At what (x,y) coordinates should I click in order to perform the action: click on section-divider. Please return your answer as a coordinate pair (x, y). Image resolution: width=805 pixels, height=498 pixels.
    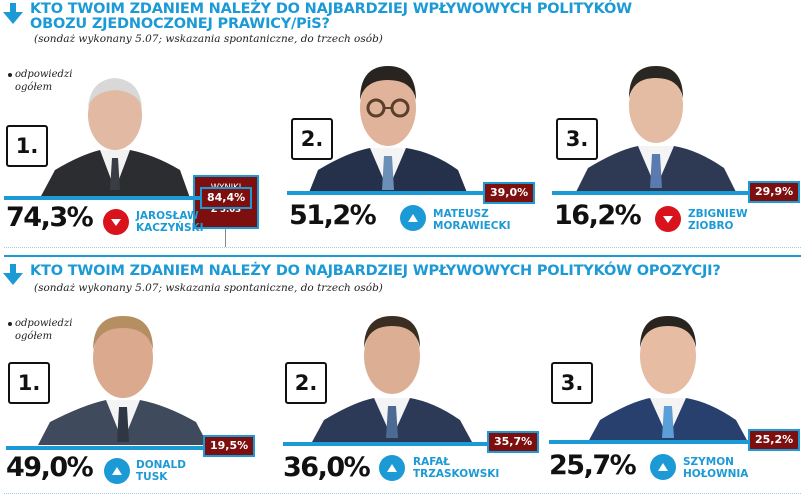
    Looking at the image, I should click on (402, 256).